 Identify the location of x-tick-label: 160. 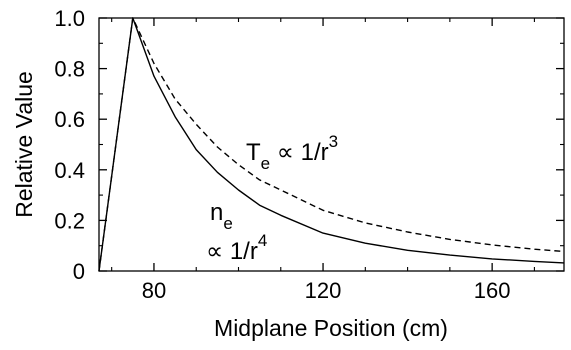
(492, 290).